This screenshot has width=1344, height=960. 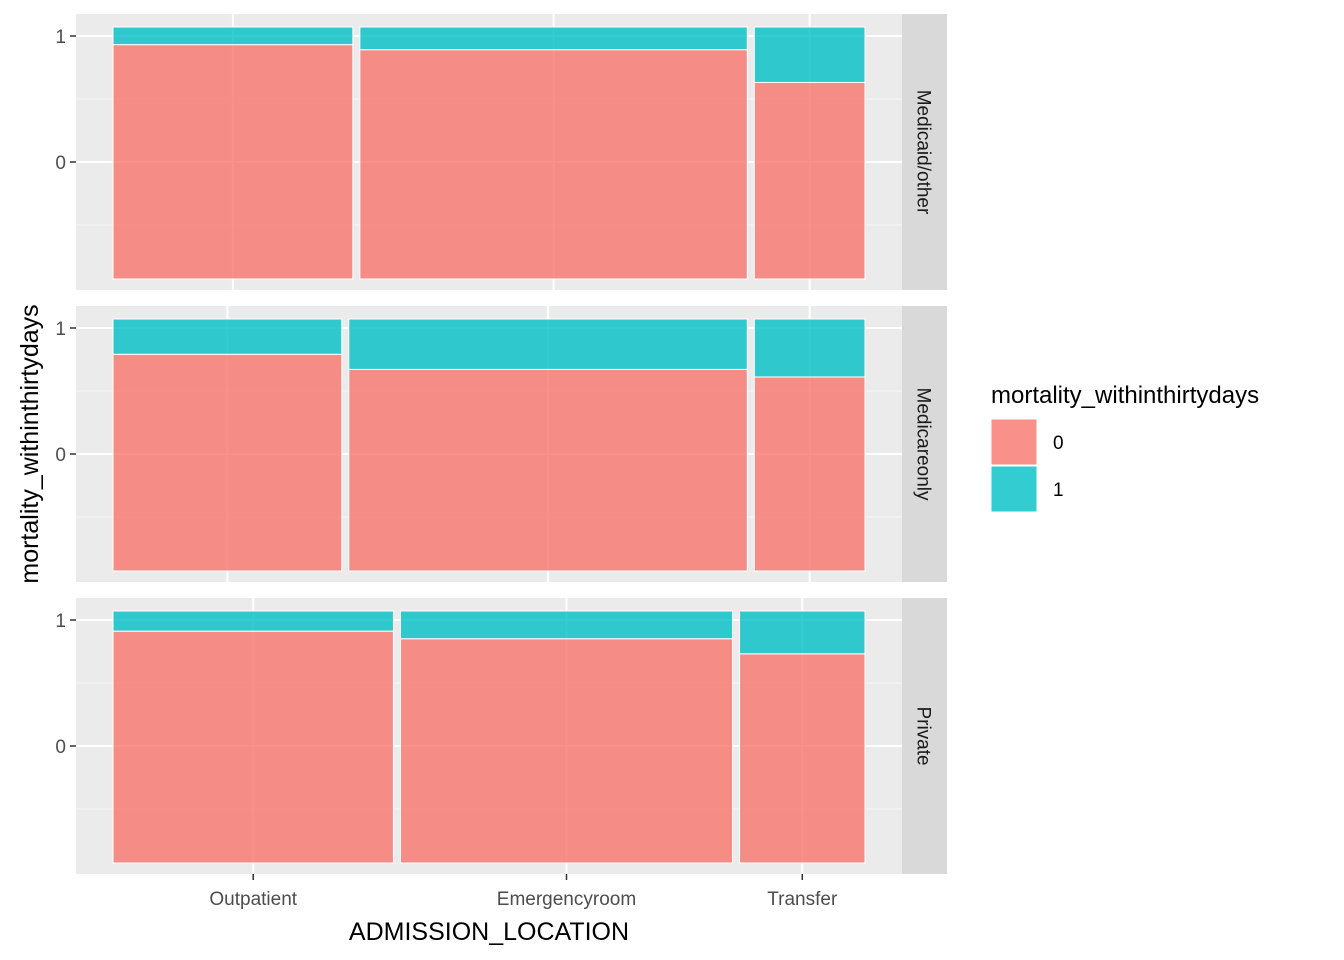 I want to click on x-tick-label: Transfer, so click(x=802, y=899).